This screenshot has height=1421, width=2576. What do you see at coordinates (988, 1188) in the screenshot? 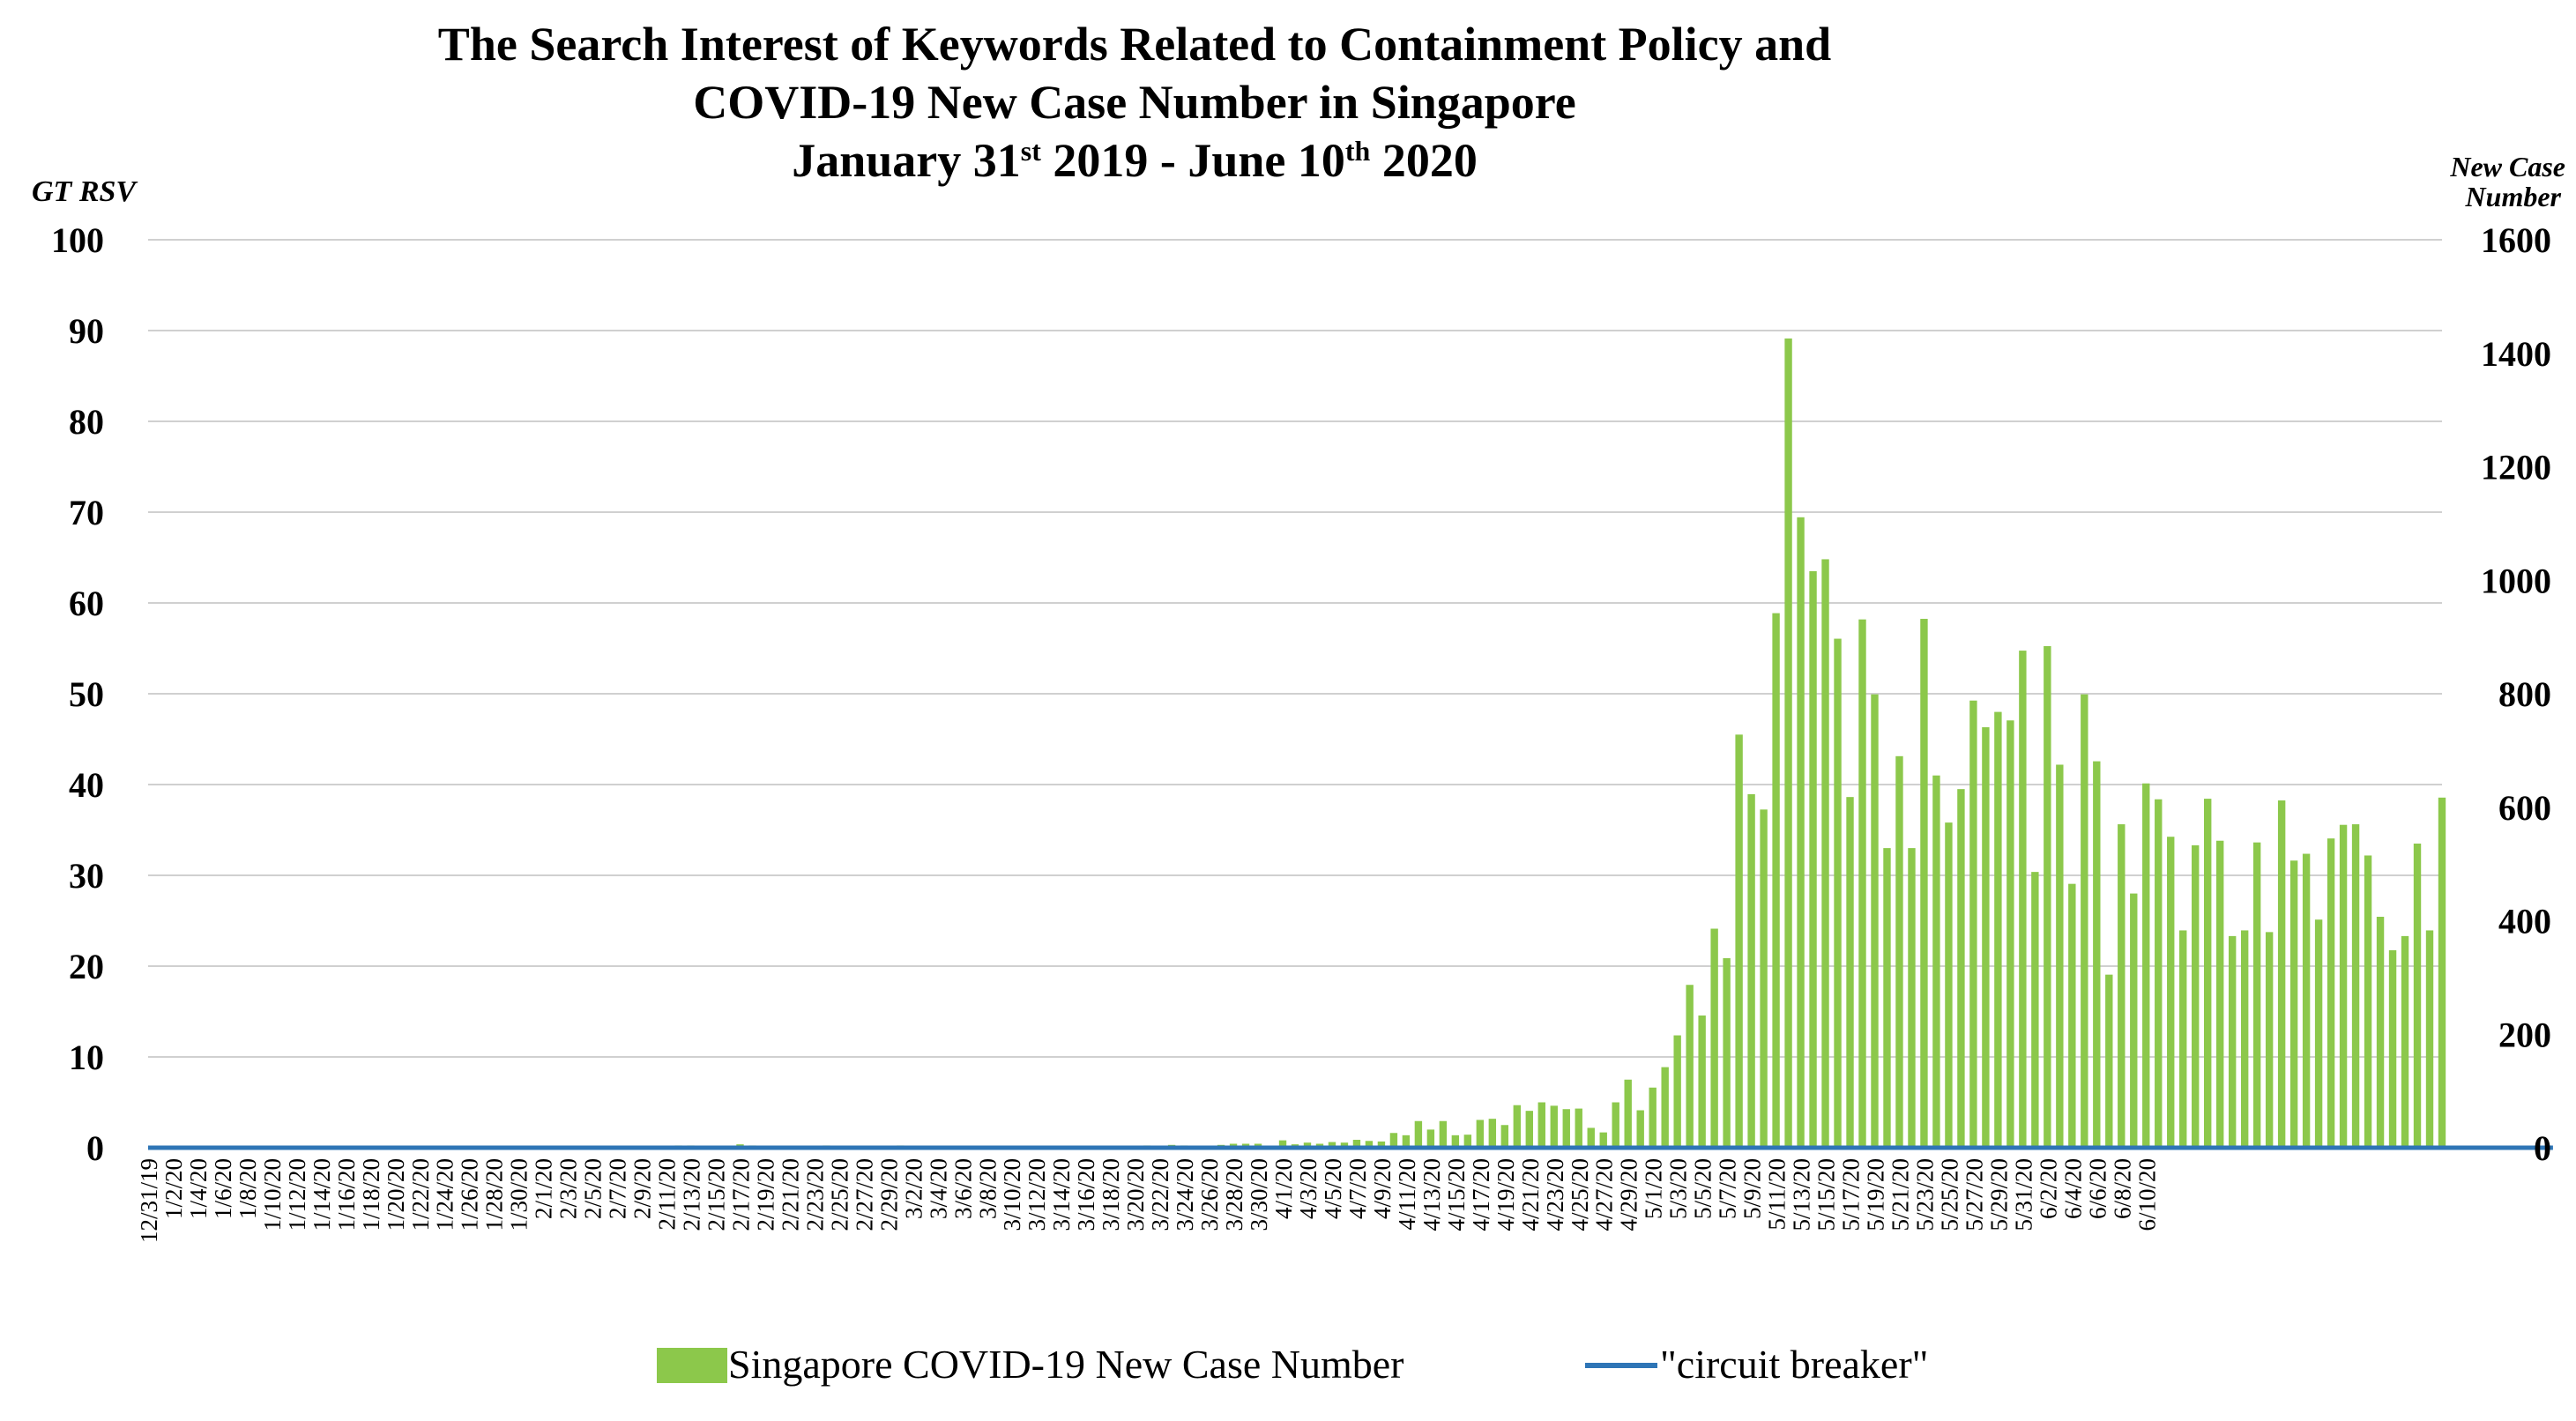
I see `x-tick-label: 3/8/20` at bounding box center [988, 1188].